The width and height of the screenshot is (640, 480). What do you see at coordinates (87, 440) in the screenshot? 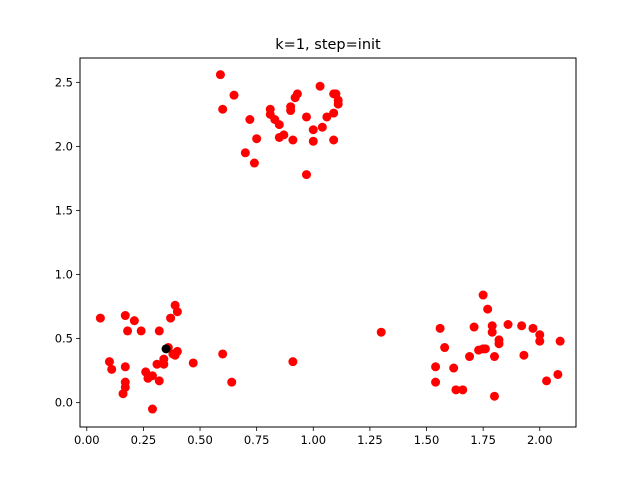
I see `x-tick-label: 0.00` at bounding box center [87, 440].